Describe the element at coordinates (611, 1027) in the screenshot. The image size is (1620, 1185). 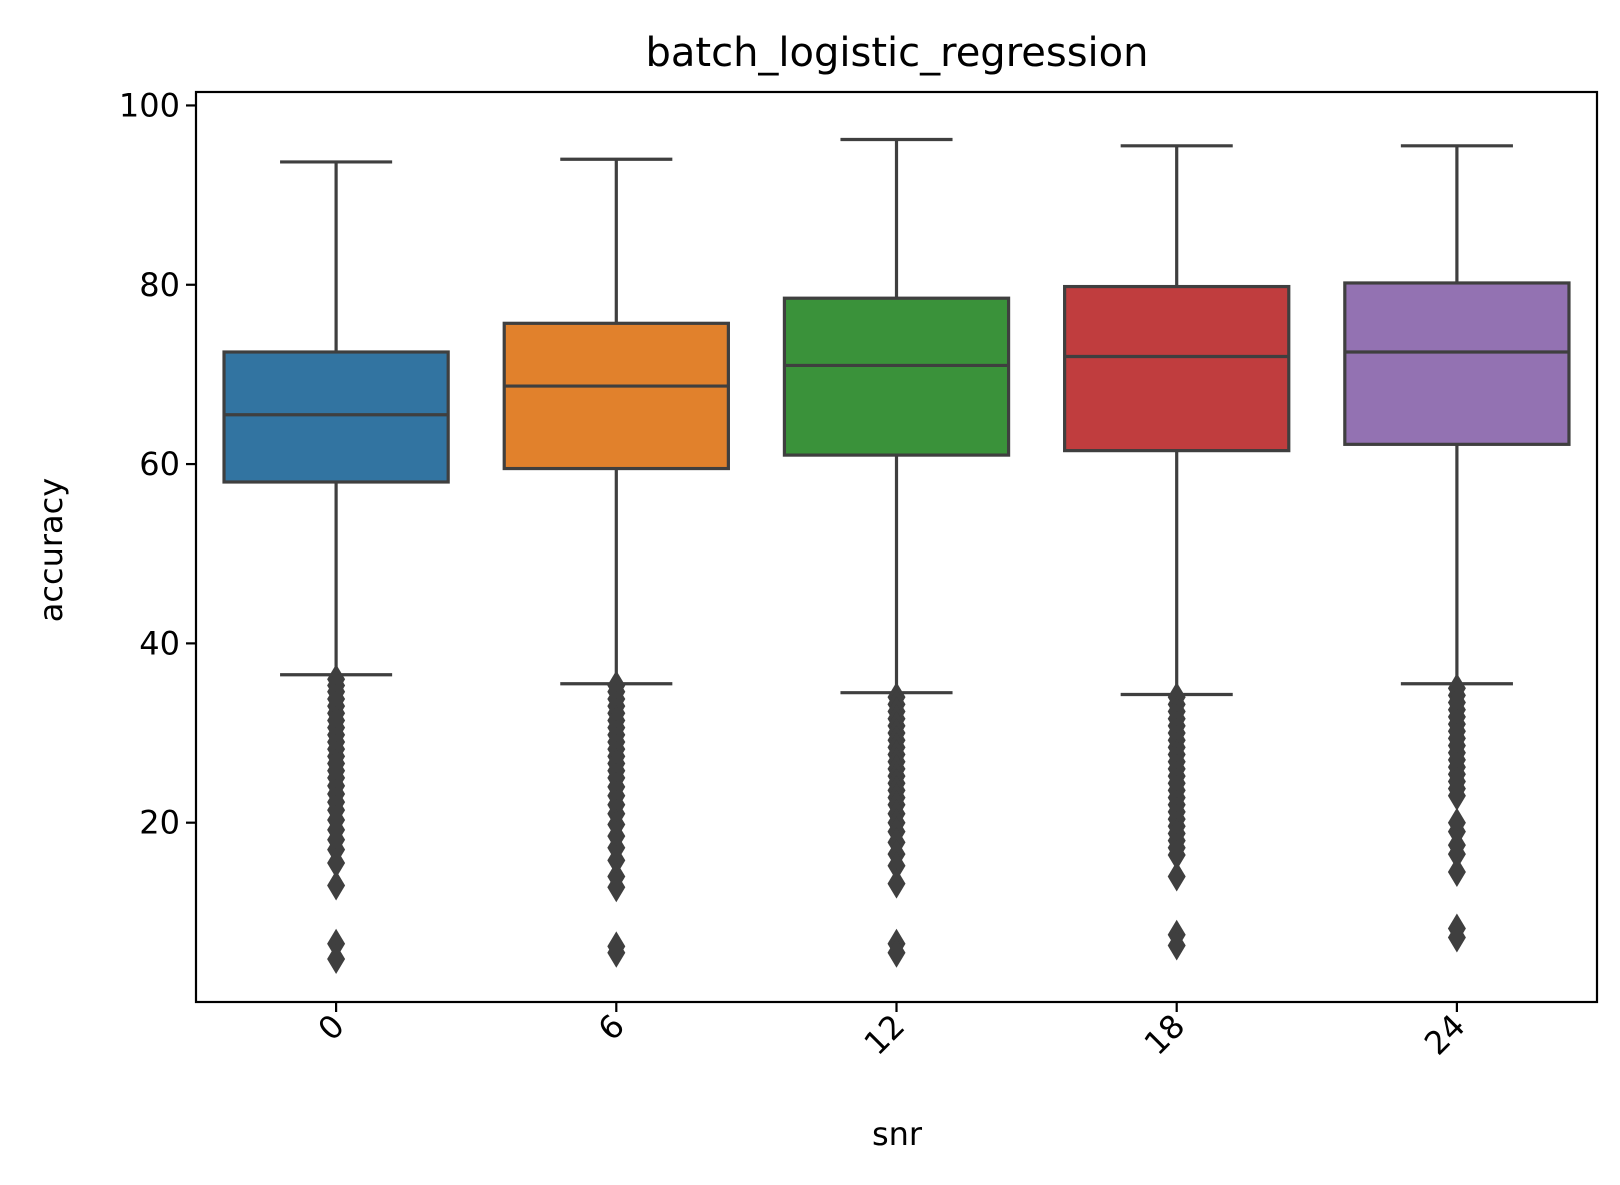
I see `x-tick-label-6: 6` at that location.